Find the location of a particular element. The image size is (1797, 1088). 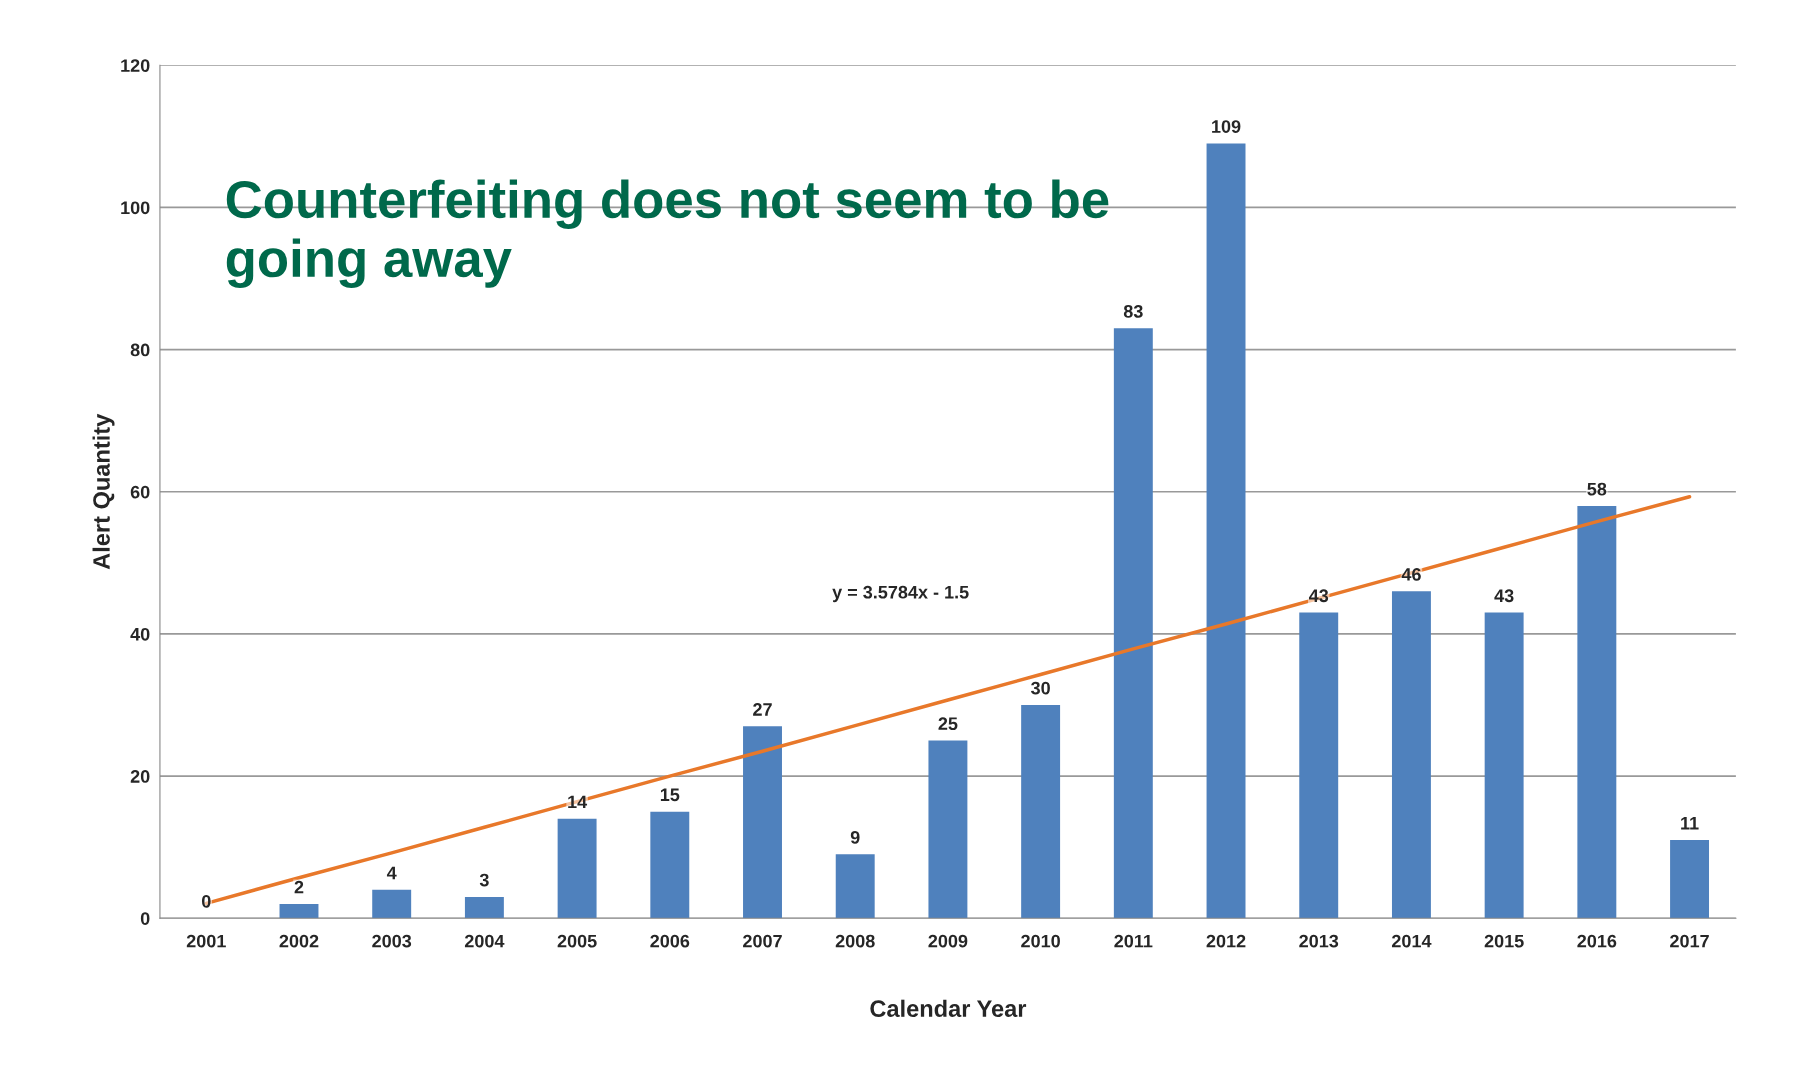

y-tick-label: 0 is located at coordinates (145, 918).